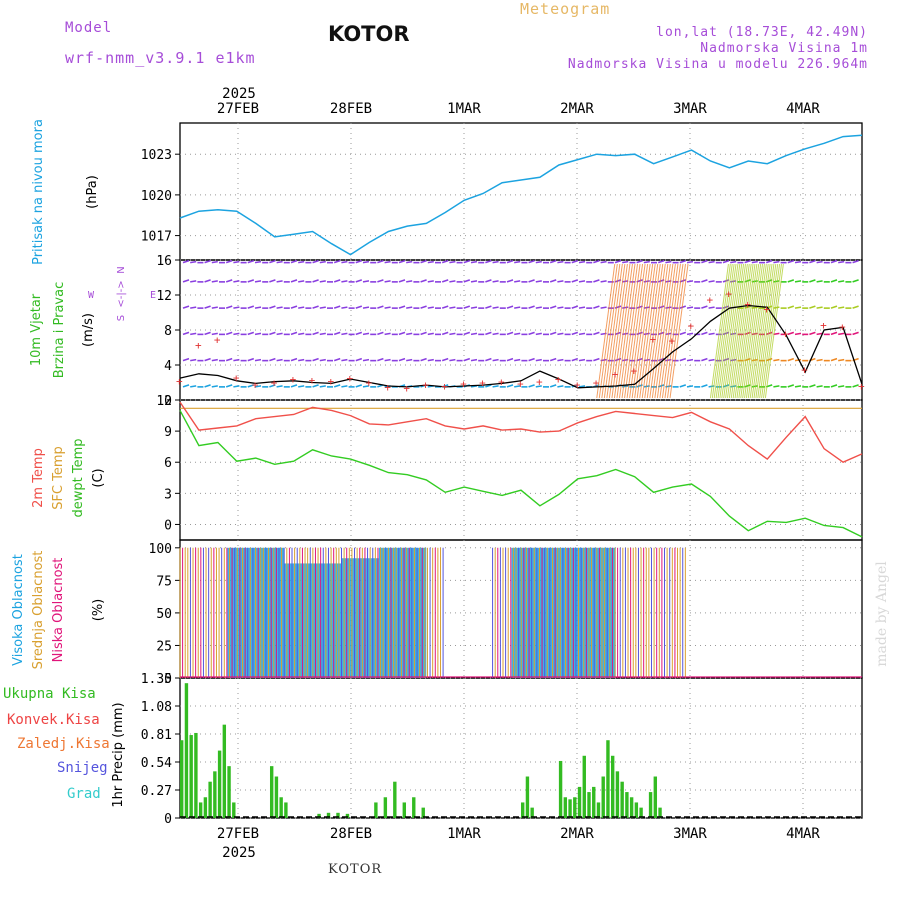  I want to click on compass-east: E, so click(153, 295).